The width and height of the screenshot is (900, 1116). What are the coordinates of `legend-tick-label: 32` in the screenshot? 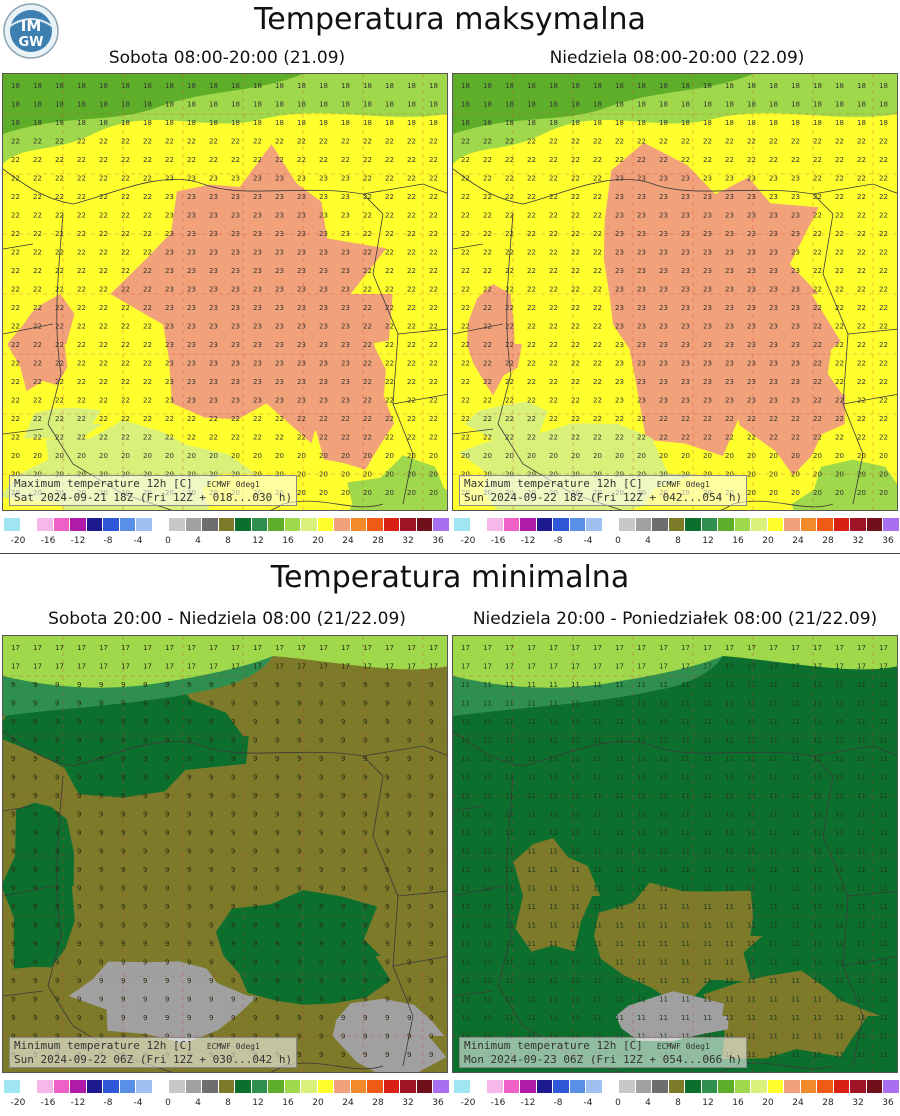 It's located at (408, 541).